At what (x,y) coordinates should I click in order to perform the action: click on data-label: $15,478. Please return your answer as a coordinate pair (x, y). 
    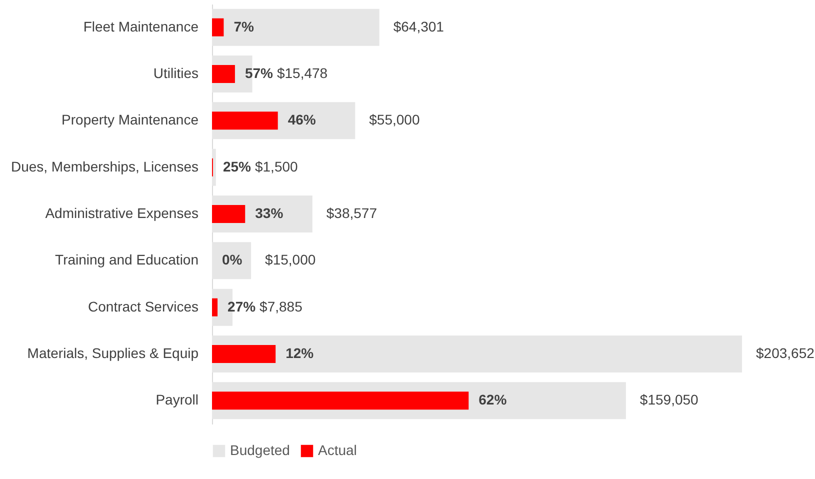
    Looking at the image, I should click on (302, 73).